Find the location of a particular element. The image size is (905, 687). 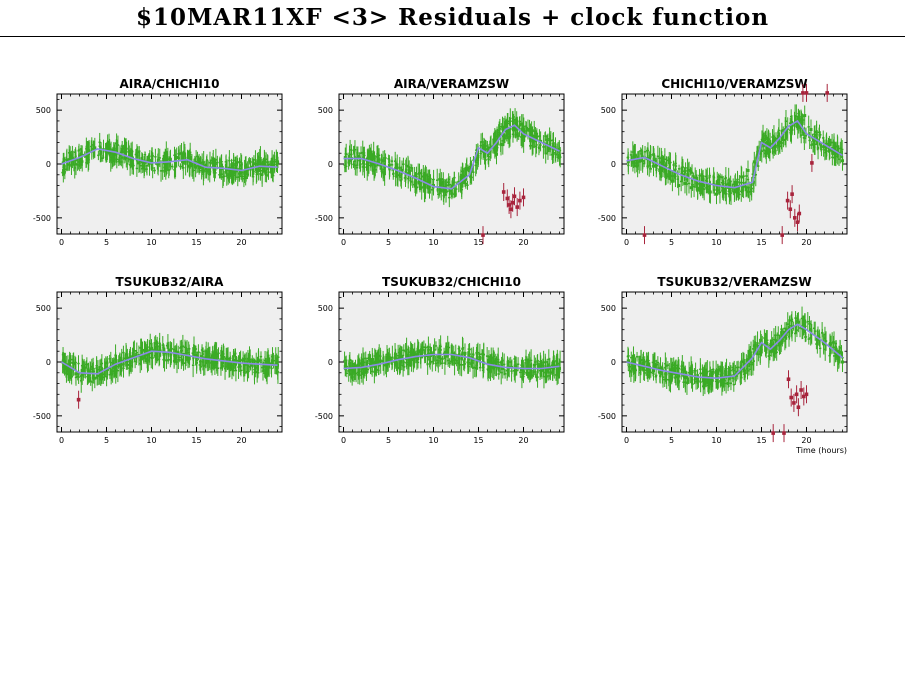

residual-panel: CHICHI10/VERAMZSW 0 5 10 15 20 500 0 -500 is located at coordinates (723, 162).